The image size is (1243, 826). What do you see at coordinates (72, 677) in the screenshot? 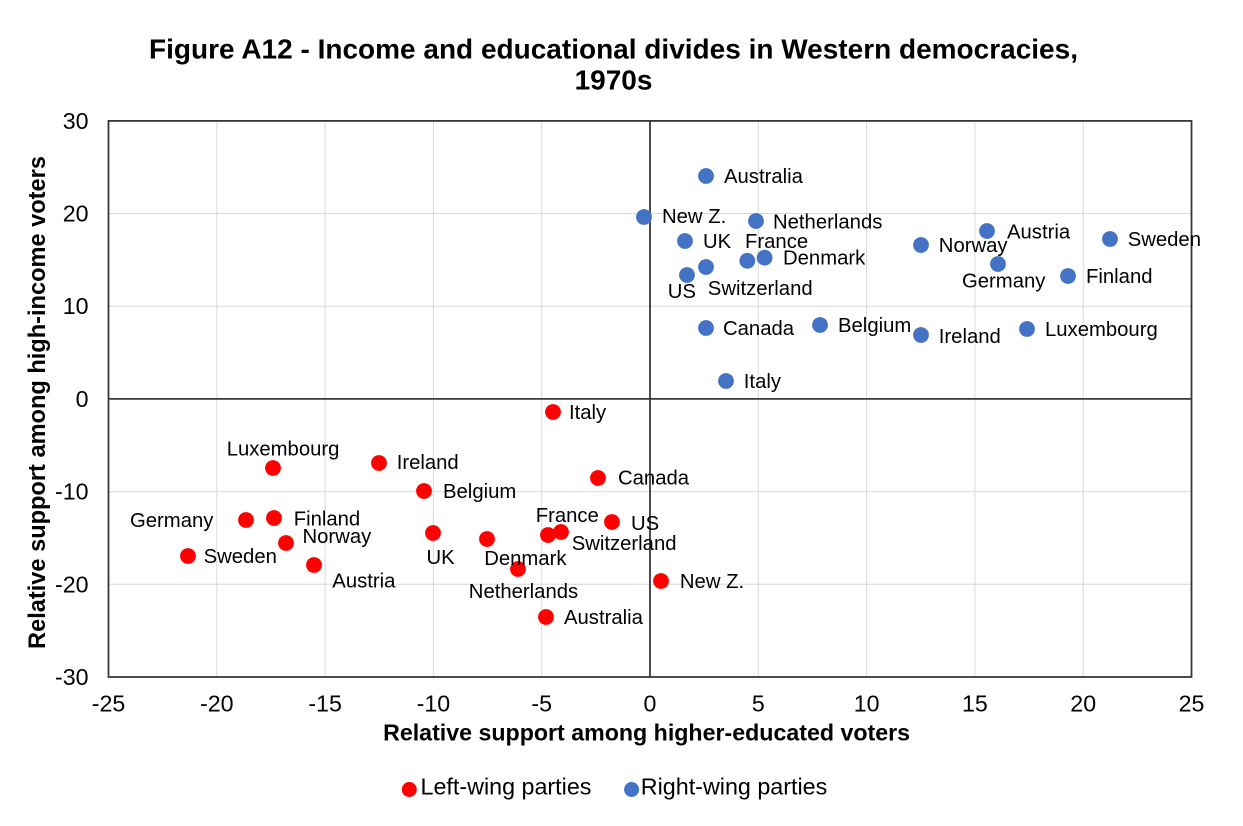
I see `svg-text: -30` at bounding box center [72, 677].